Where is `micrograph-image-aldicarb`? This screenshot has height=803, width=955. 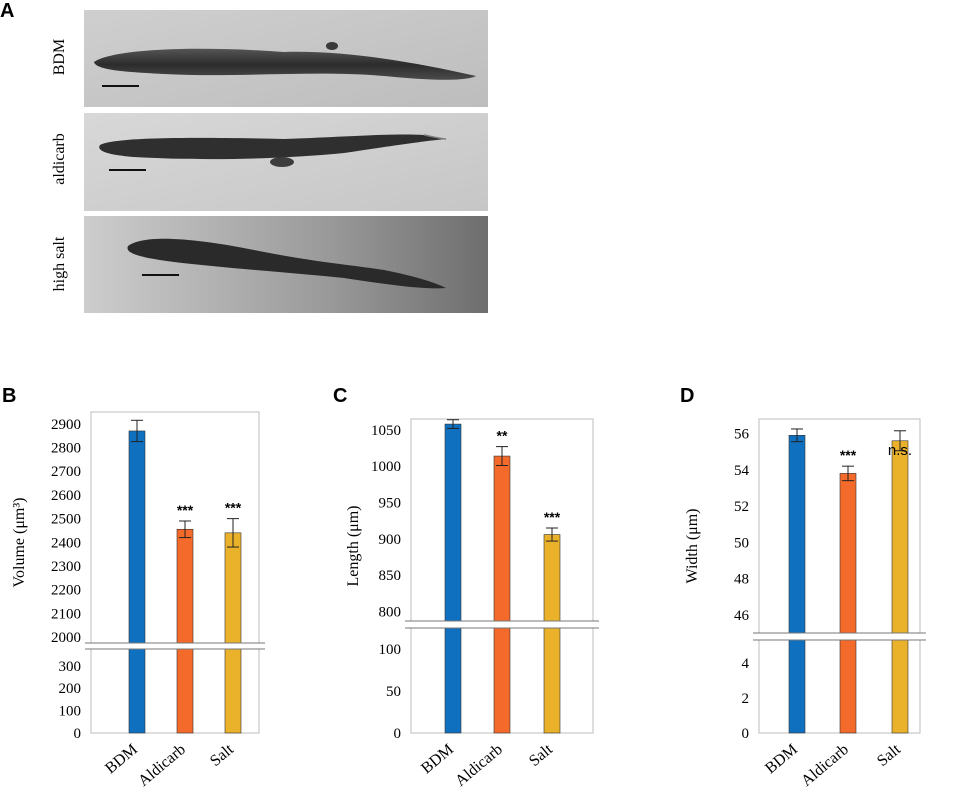
micrograph-image-aldicarb is located at coordinates (286, 162).